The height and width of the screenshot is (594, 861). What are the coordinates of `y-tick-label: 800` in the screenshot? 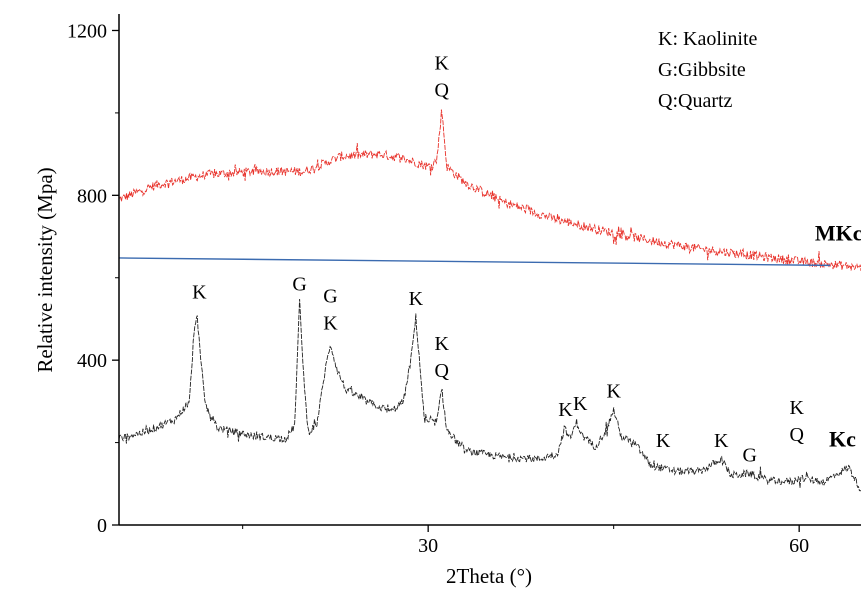 It's located at (92, 196).